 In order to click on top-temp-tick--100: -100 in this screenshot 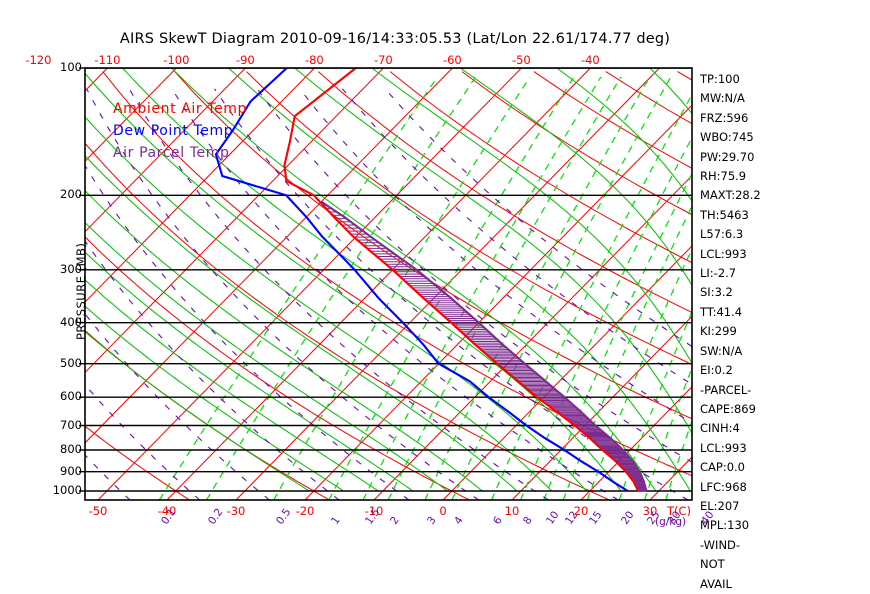, I will do `click(176, 60)`.